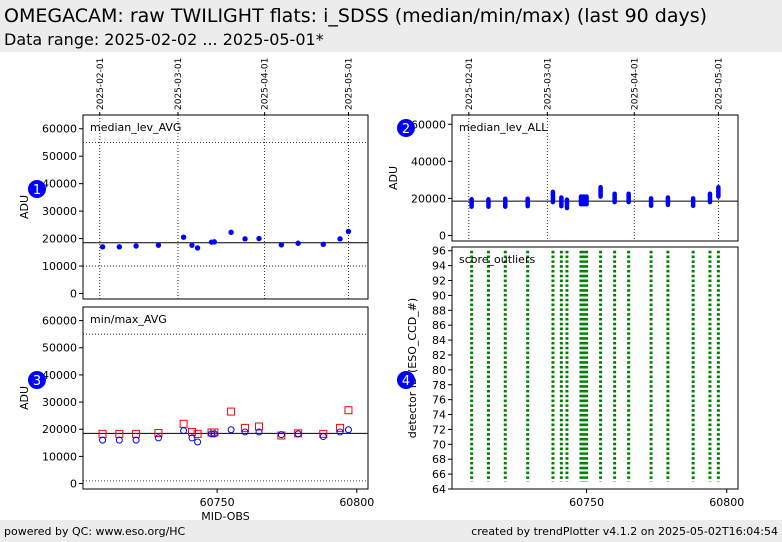 The image size is (782, 542). I want to click on data-range-subtitle: Data range: 2025-02-02 ... 2025-05-01*, so click(164, 39).